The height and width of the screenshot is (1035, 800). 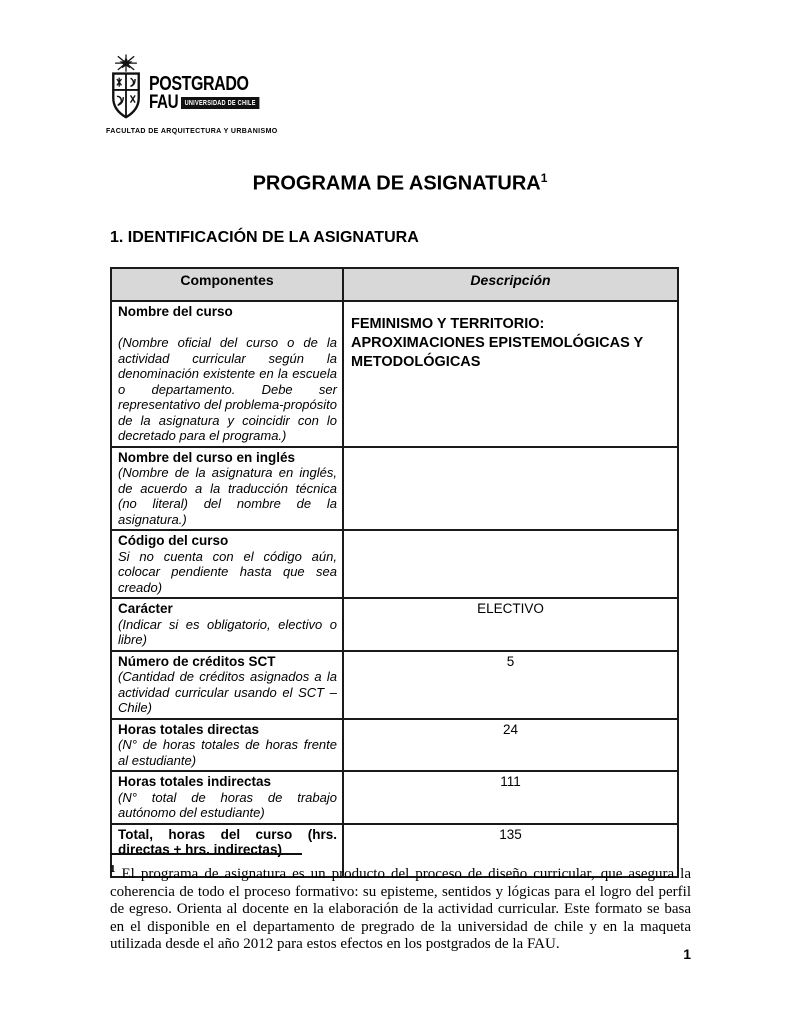 I want to click on document-title-text: PROGRAMA DE ASIGNATURA, so click(x=396, y=183).